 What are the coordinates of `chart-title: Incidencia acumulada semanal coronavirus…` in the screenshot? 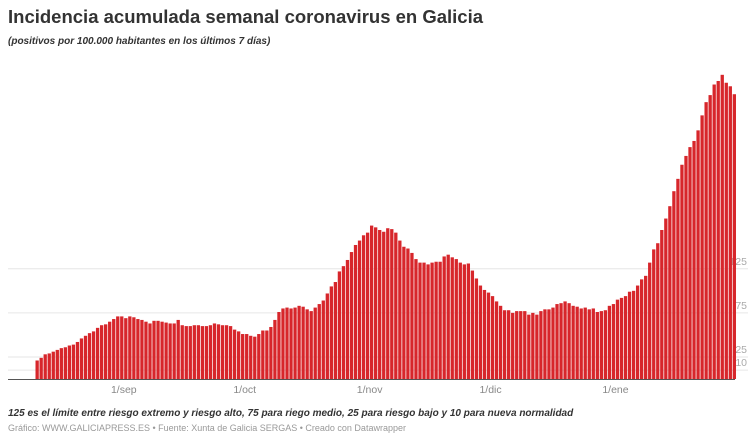 It's located at (246, 16).